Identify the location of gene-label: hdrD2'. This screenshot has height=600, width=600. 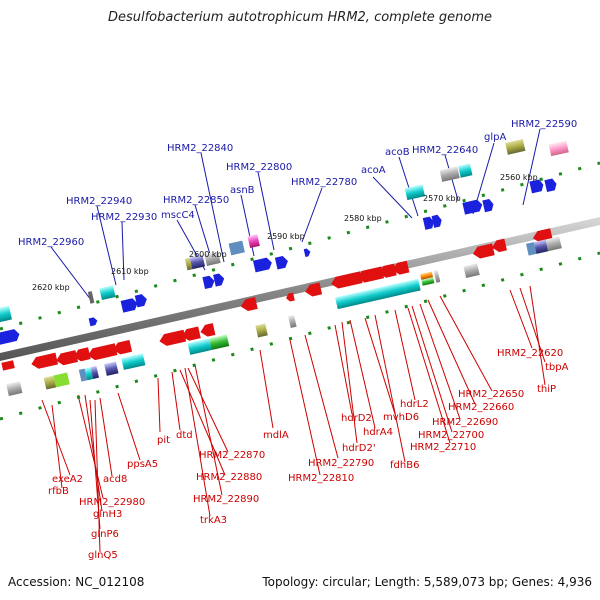
(359, 448).